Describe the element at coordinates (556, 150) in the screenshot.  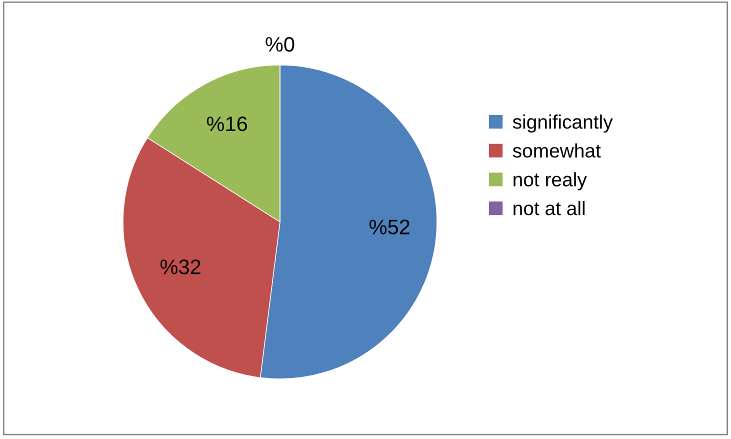
I see `legend-label: somewhat` at that location.